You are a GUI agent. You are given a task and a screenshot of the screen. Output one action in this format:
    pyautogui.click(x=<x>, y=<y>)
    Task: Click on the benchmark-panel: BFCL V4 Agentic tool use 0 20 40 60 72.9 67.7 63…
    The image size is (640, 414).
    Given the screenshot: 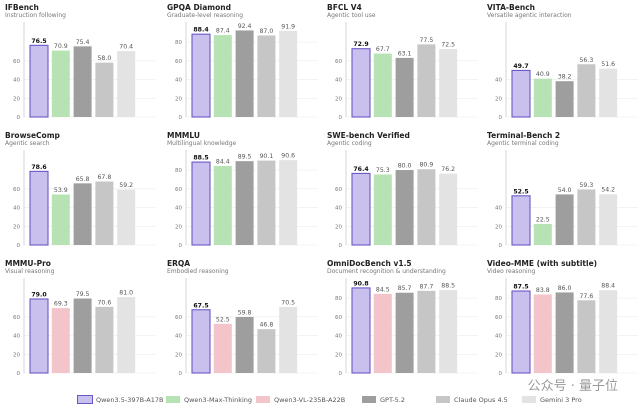 What is the action you would take?
    pyautogui.click(x=402, y=63)
    